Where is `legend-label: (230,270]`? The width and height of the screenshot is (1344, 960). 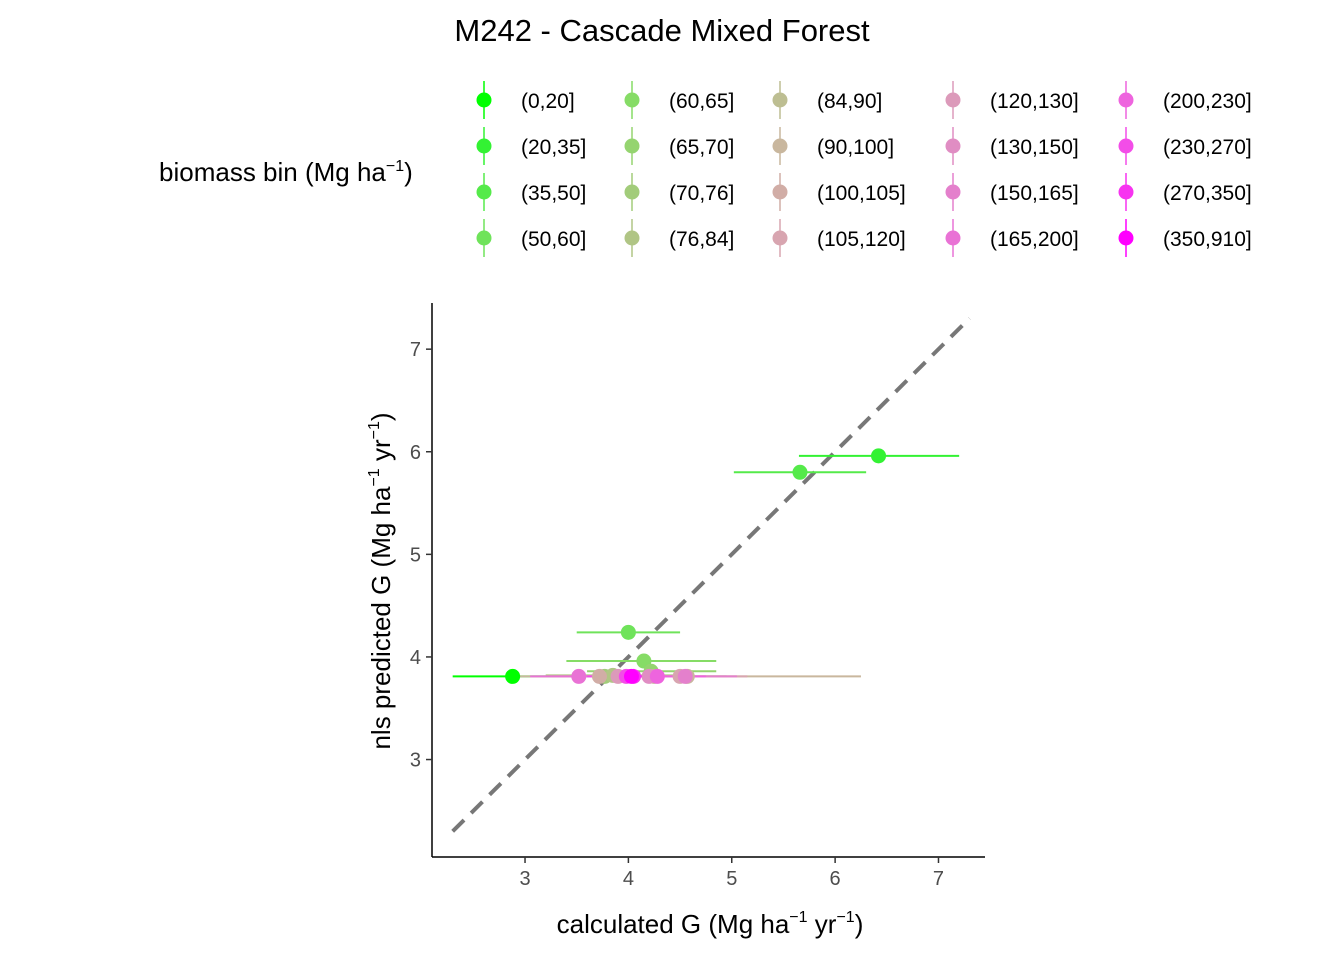 legend-label: (230,270] is located at coordinates (1207, 147).